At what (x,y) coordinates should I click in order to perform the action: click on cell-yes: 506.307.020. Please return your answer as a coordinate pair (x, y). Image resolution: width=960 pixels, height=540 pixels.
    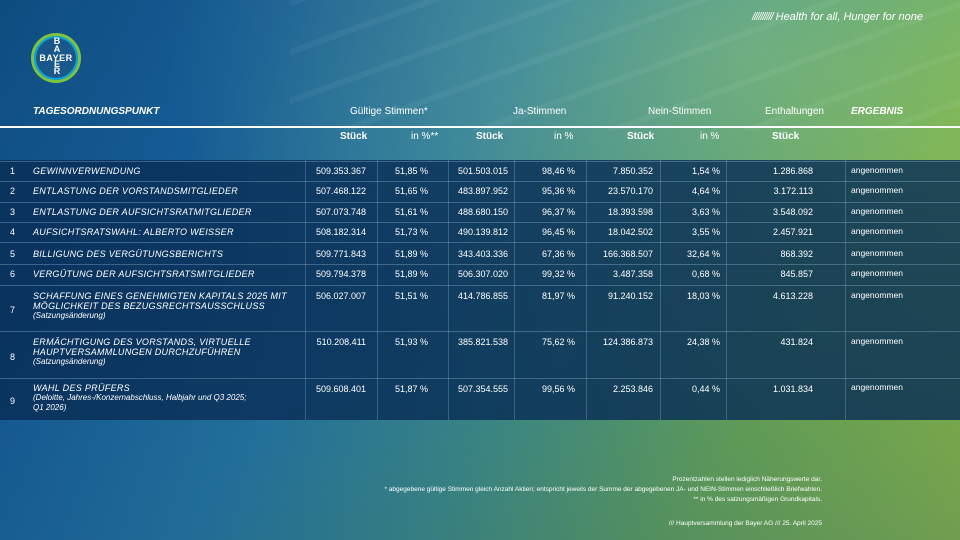
    Looking at the image, I should click on (482, 274).